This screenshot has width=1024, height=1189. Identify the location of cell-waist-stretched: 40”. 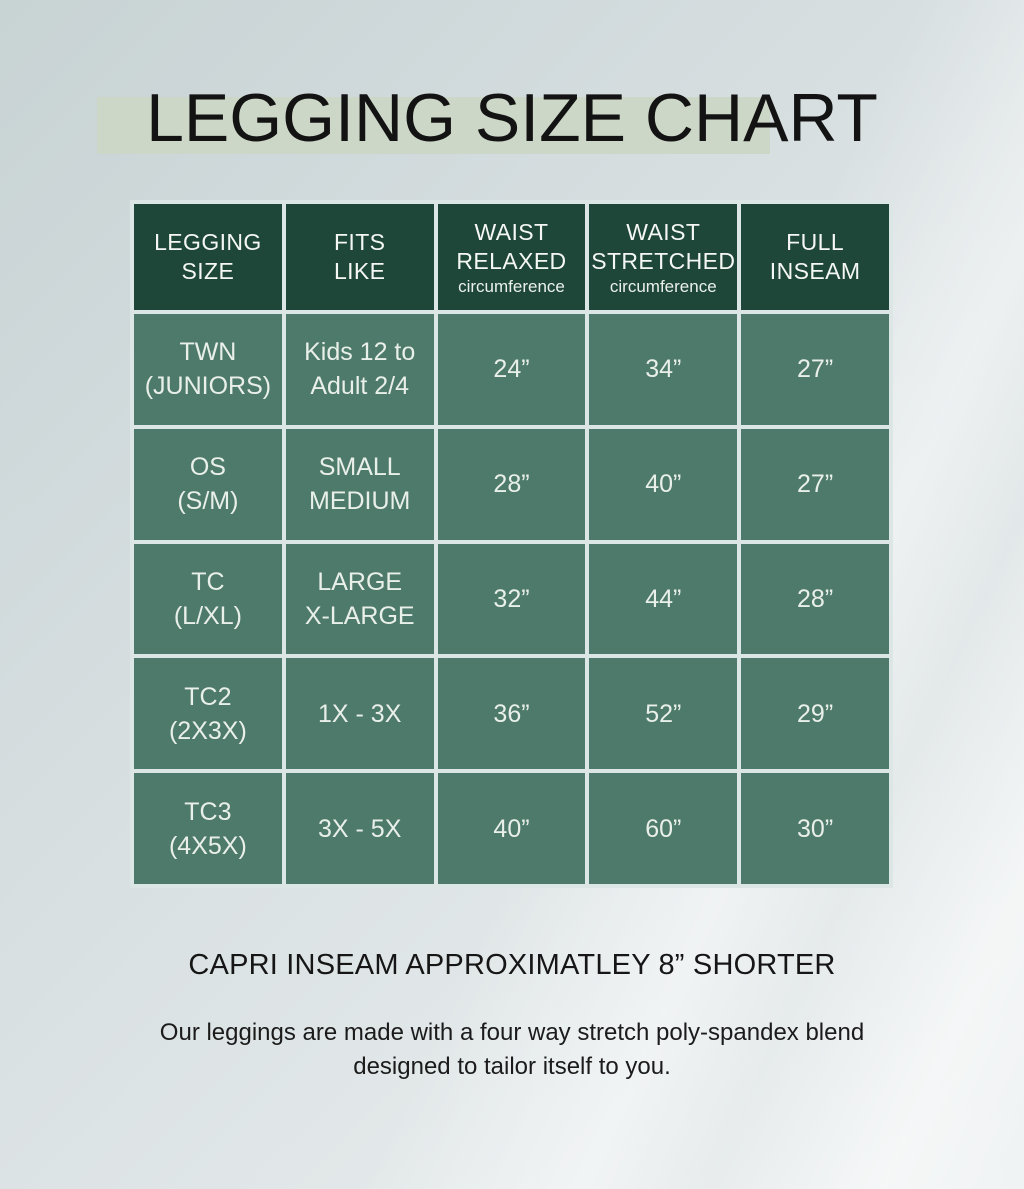
(663, 484).